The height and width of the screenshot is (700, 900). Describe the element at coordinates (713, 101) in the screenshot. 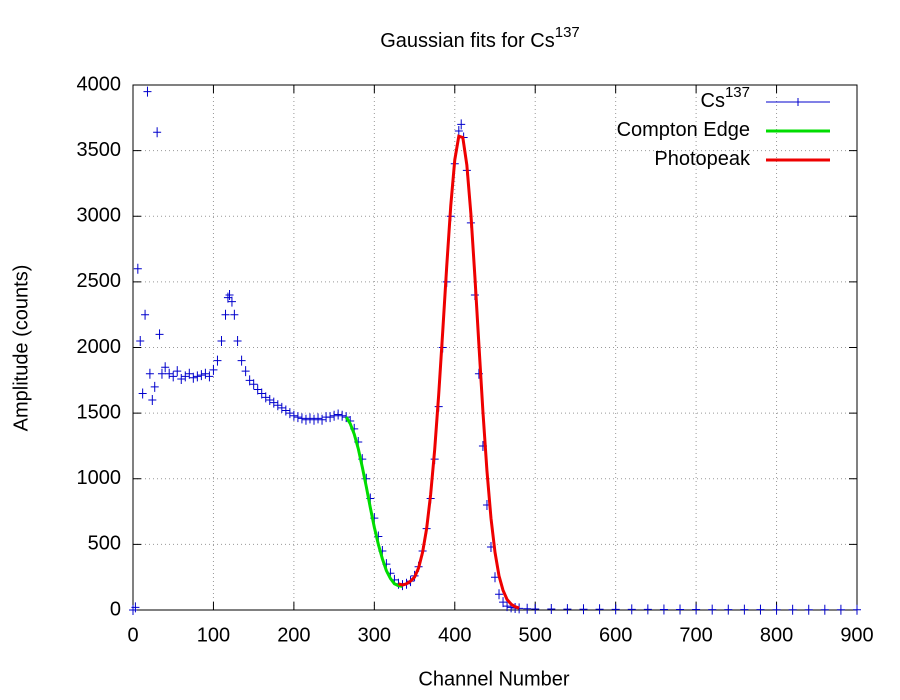

I see `legend-name: Cs` at that location.